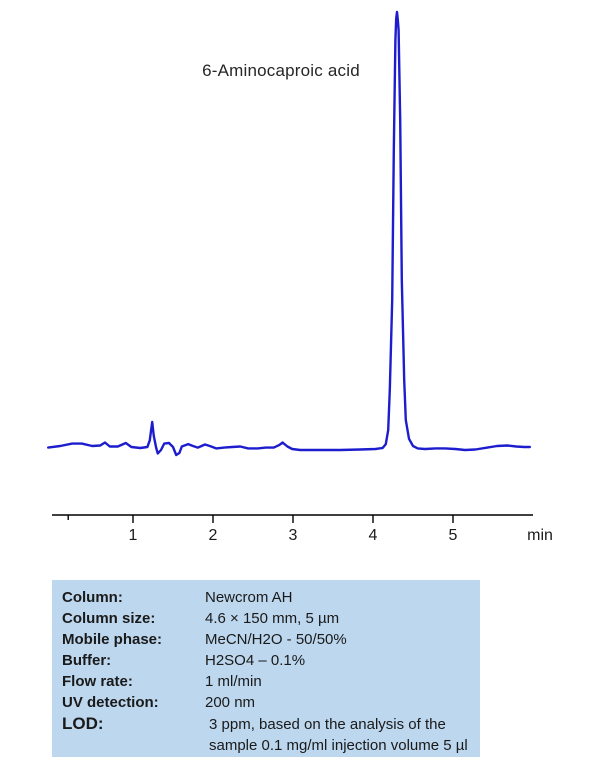 This screenshot has height=776, width=607. What do you see at coordinates (293, 535) in the screenshot?
I see `x-axis-tick-label: 3` at bounding box center [293, 535].